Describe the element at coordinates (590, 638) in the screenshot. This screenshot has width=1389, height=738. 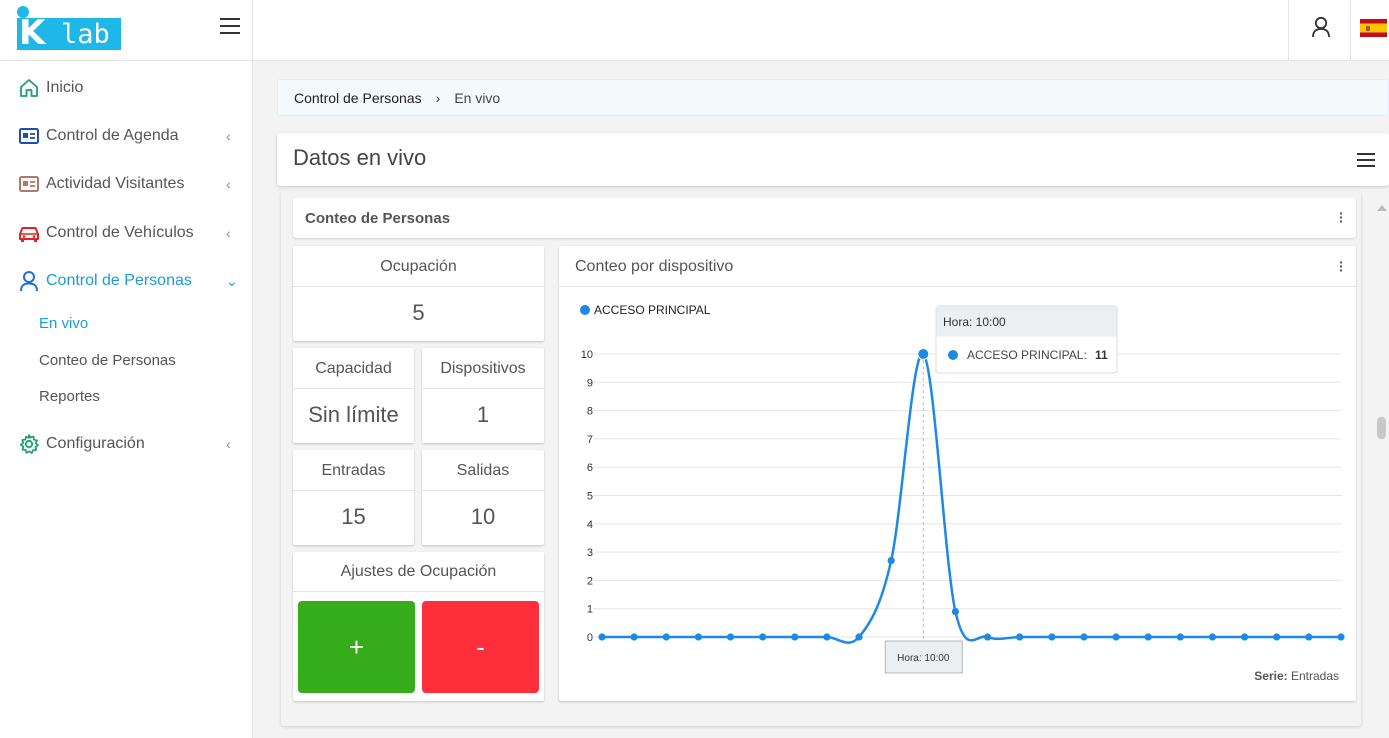
I see `y-tick-label: 0` at that location.